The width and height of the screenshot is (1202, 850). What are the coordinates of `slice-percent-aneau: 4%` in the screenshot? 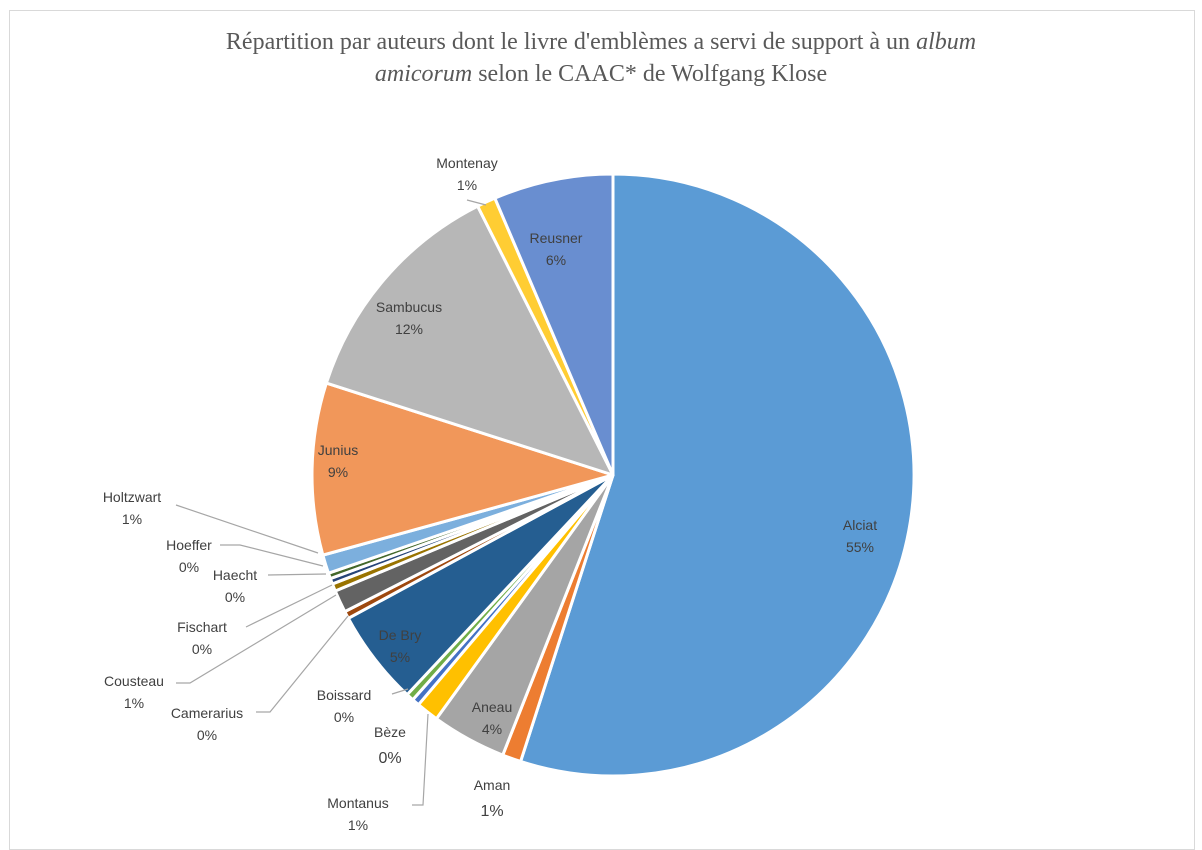 It's located at (492, 729).